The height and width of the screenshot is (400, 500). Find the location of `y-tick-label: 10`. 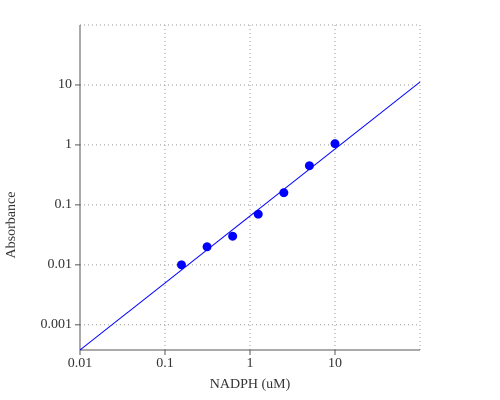

y-tick-label: 10 is located at coordinates (65, 84).